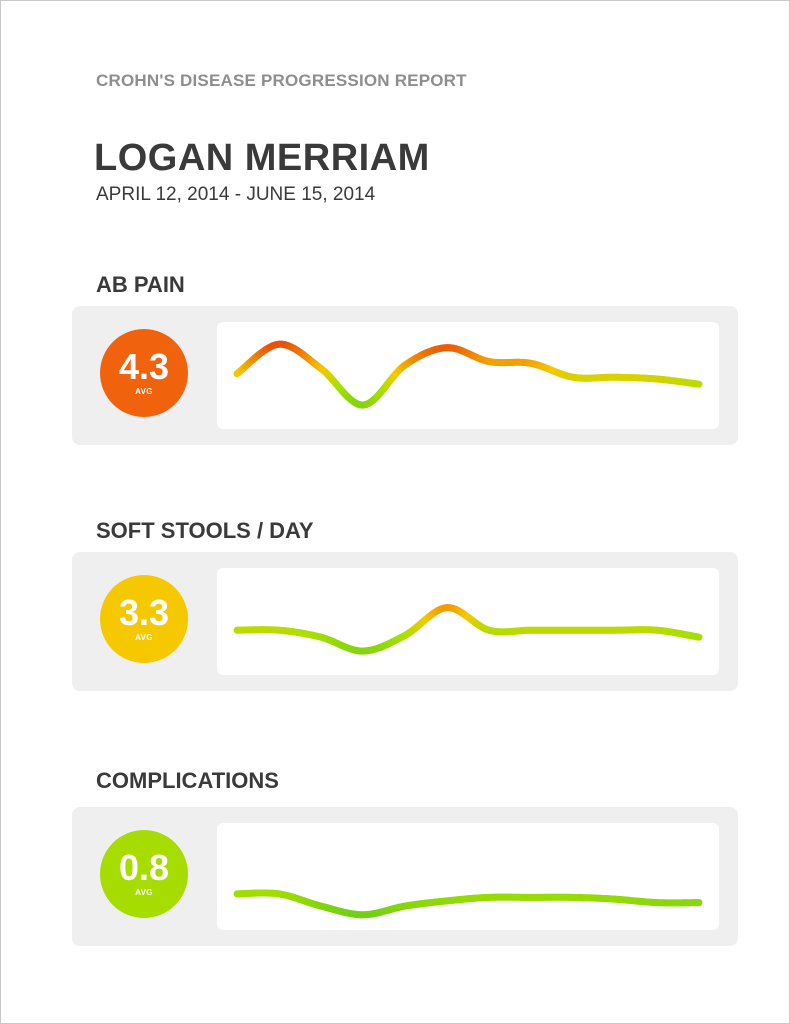 The image size is (790, 1024). What do you see at coordinates (205, 531) in the screenshot?
I see `section-title-soft-stools: SOFT STOOLS / DAY` at bounding box center [205, 531].